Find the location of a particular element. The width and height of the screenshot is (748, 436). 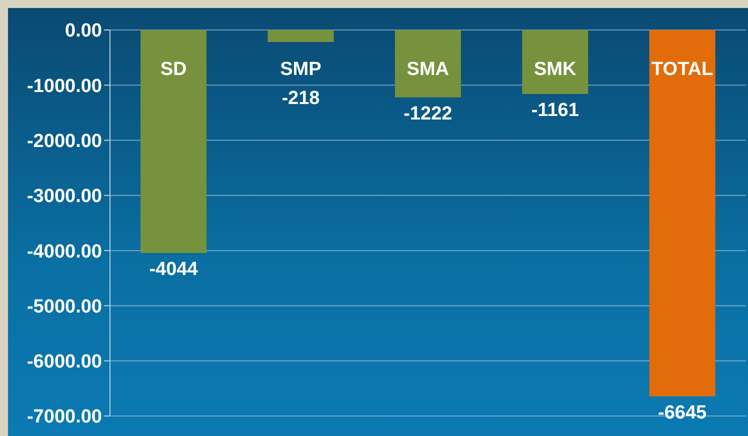

y-tick-label: 0.00 is located at coordinates (83, 31).